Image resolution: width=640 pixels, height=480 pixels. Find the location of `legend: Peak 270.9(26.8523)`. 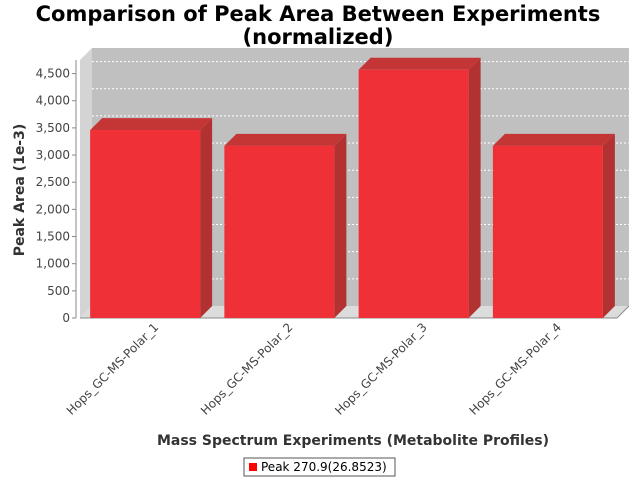

legend: Peak 270.9(26.8523) is located at coordinates (319, 467).